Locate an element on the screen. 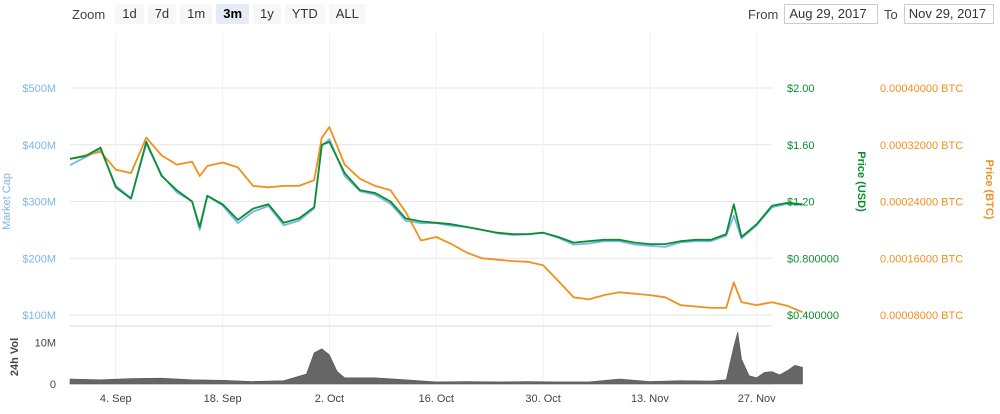 The image size is (1000, 414). from-label: From is located at coordinates (763, 14).